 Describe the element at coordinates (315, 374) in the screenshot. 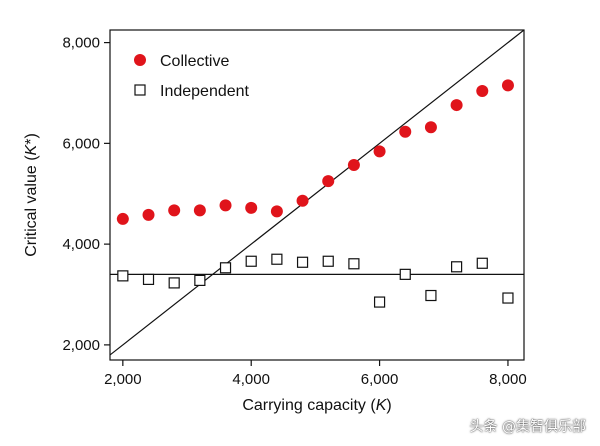

I see `x-axis: 2,000 4,000 6,000 8,000` at that location.